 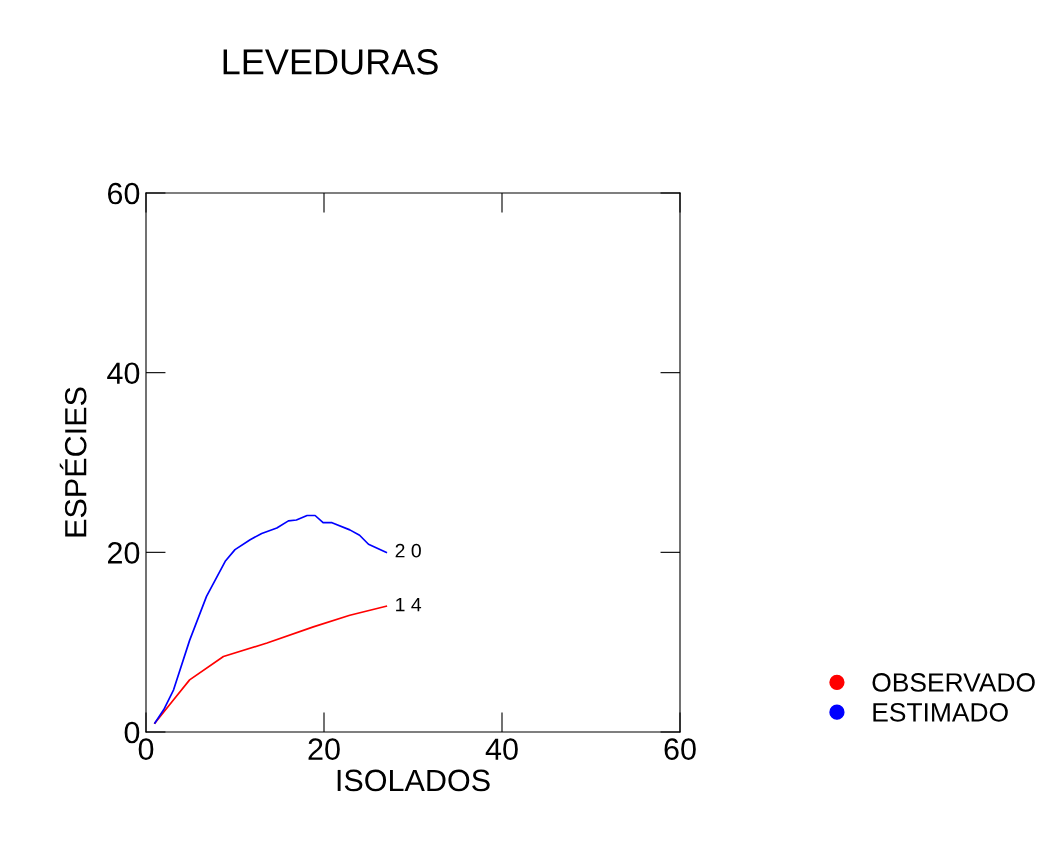 What do you see at coordinates (146, 749) in the screenshot?
I see `x-tick-label: 0` at bounding box center [146, 749].